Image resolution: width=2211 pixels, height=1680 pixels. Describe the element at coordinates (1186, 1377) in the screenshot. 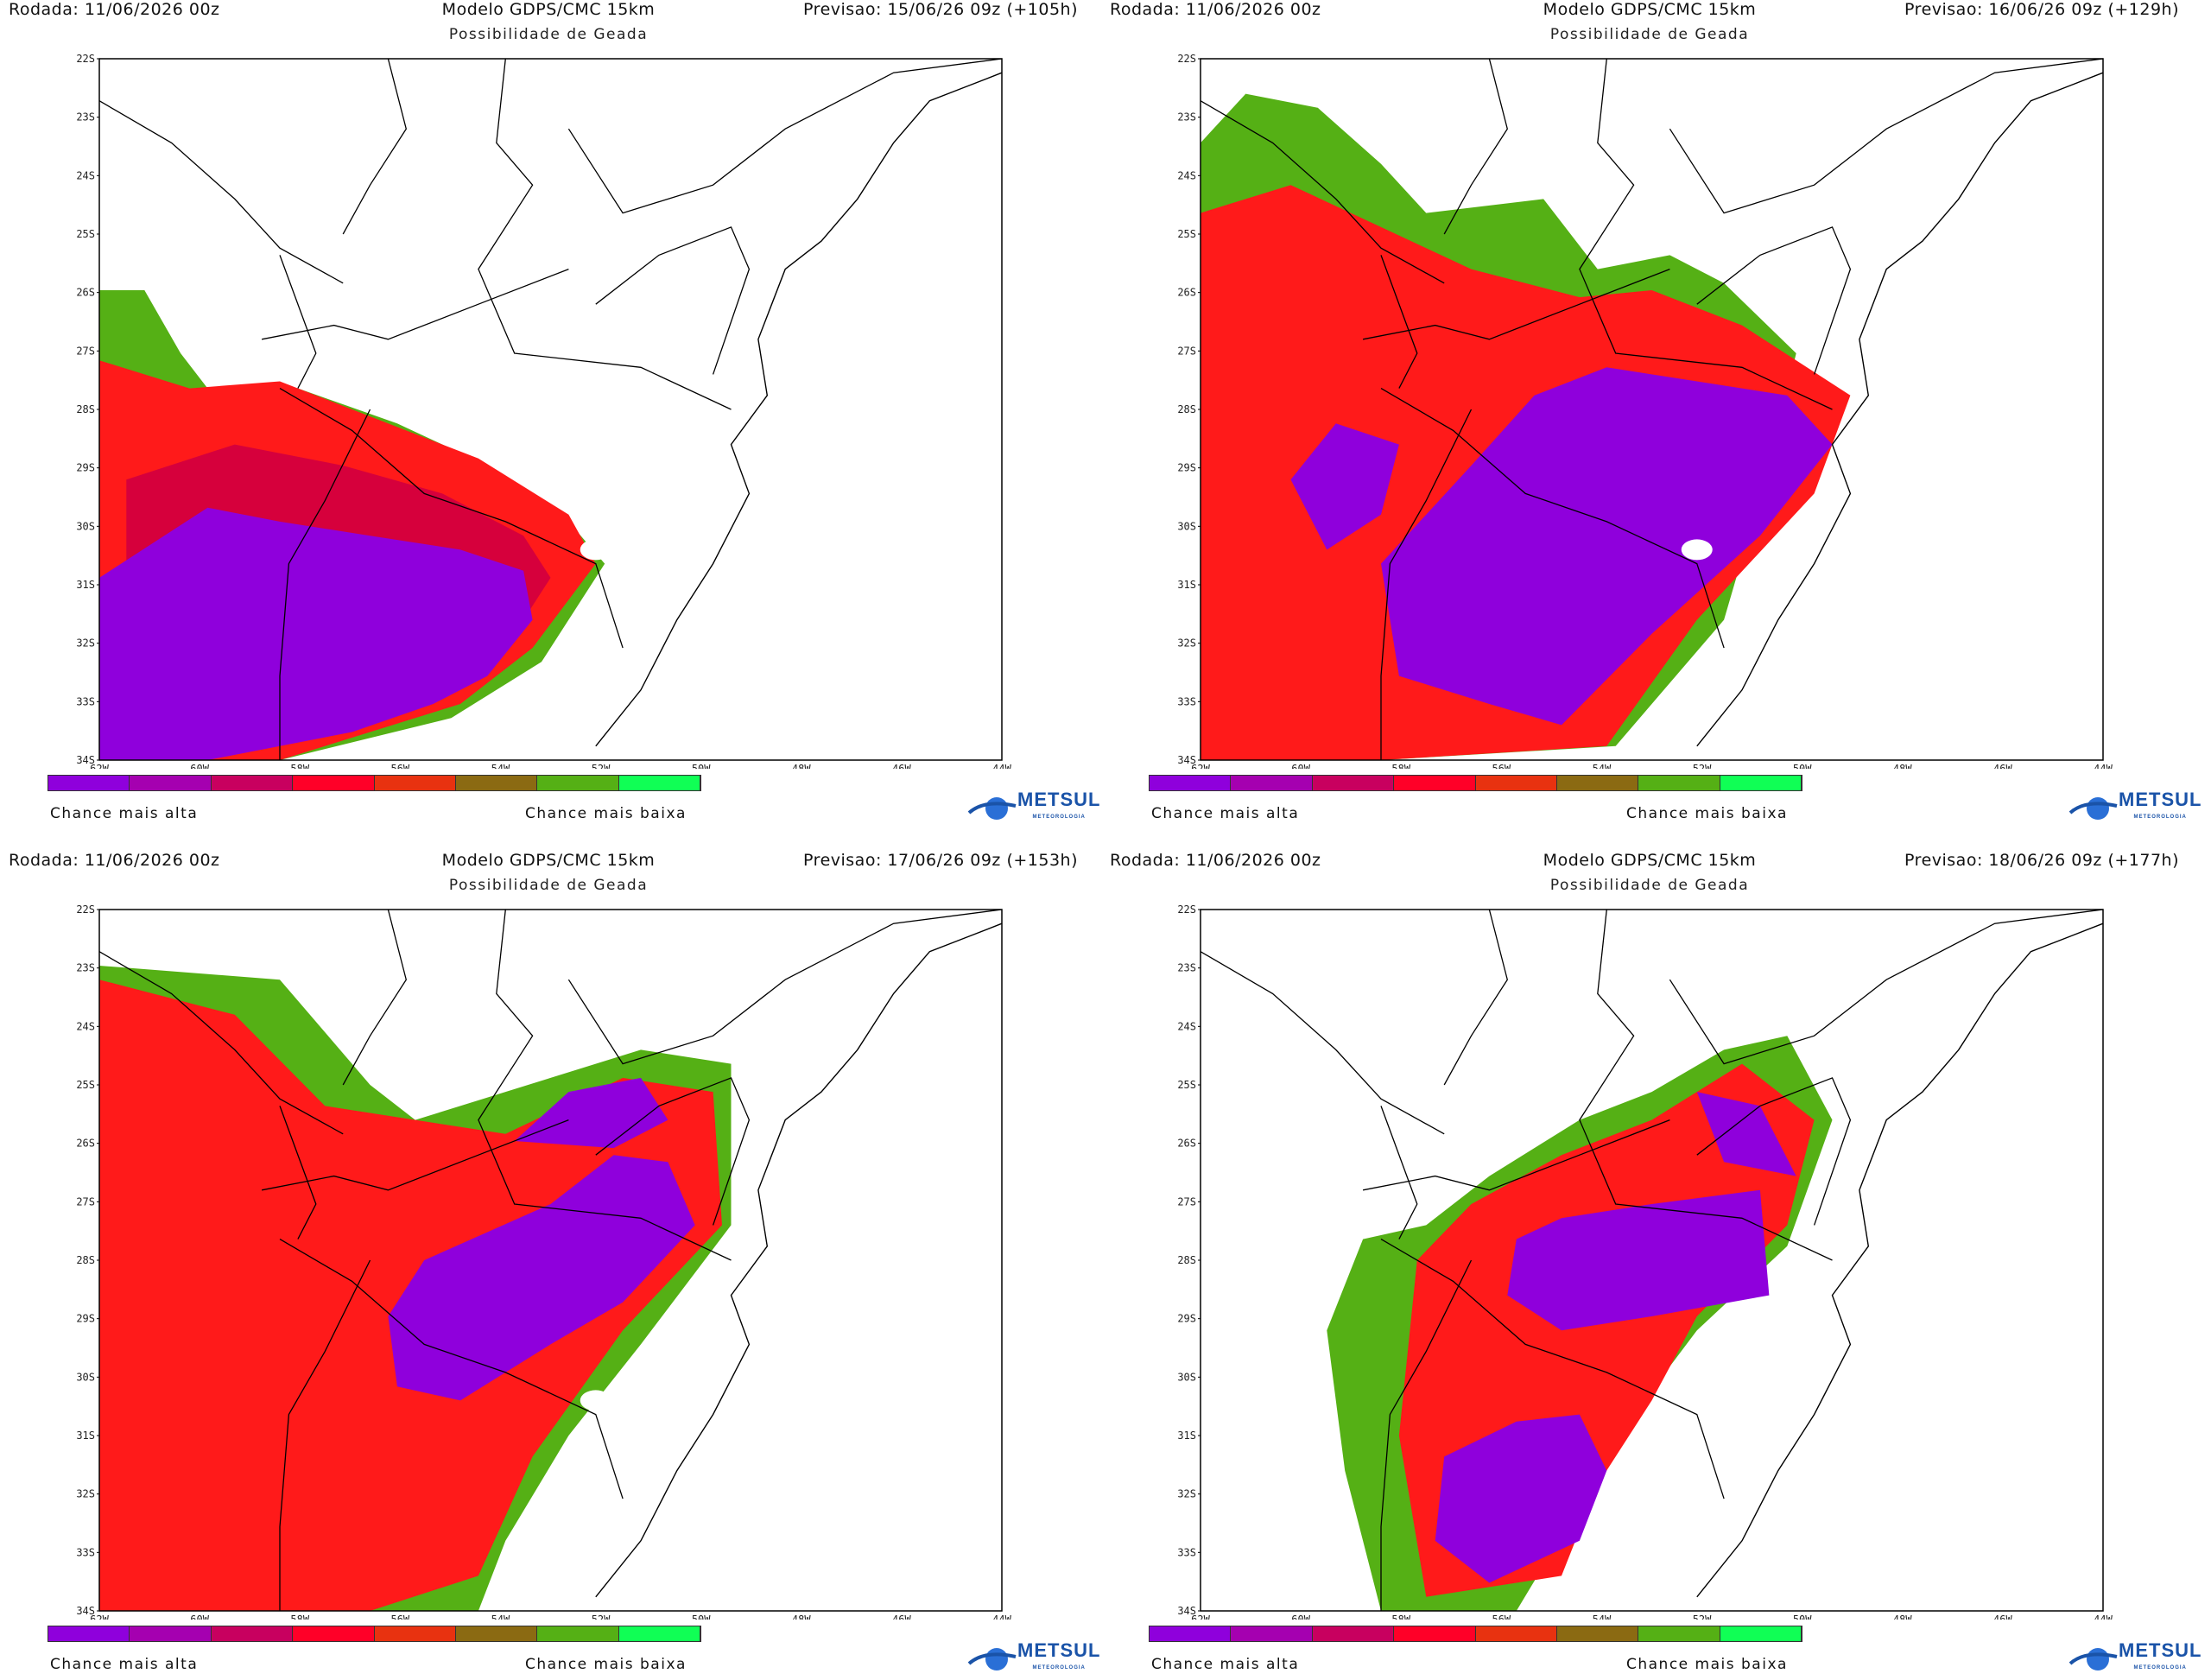

I see `lat-tick-label: 30S` at that location.